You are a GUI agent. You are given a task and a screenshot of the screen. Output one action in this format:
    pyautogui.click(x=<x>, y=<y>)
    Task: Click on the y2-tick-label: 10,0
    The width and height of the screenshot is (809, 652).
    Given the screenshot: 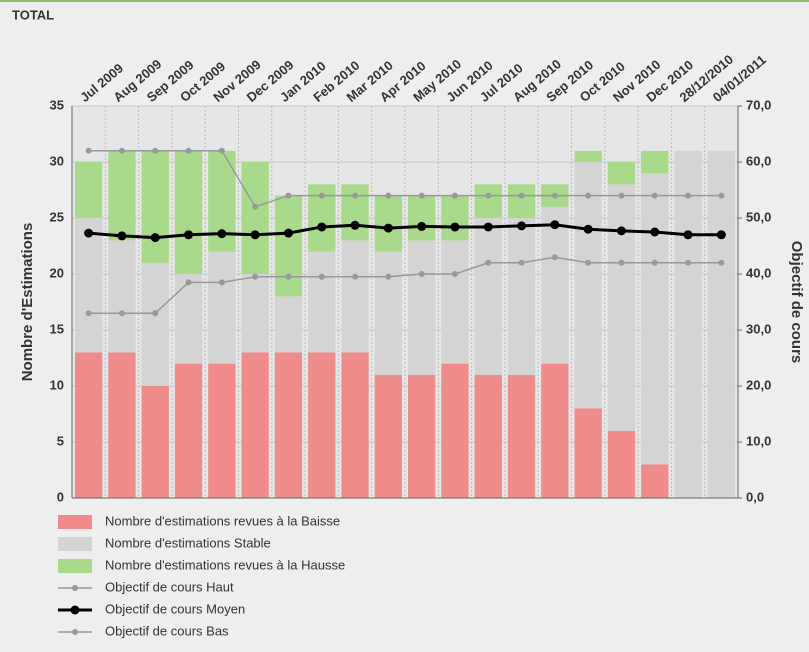 What is the action you would take?
    pyautogui.click(x=758, y=440)
    